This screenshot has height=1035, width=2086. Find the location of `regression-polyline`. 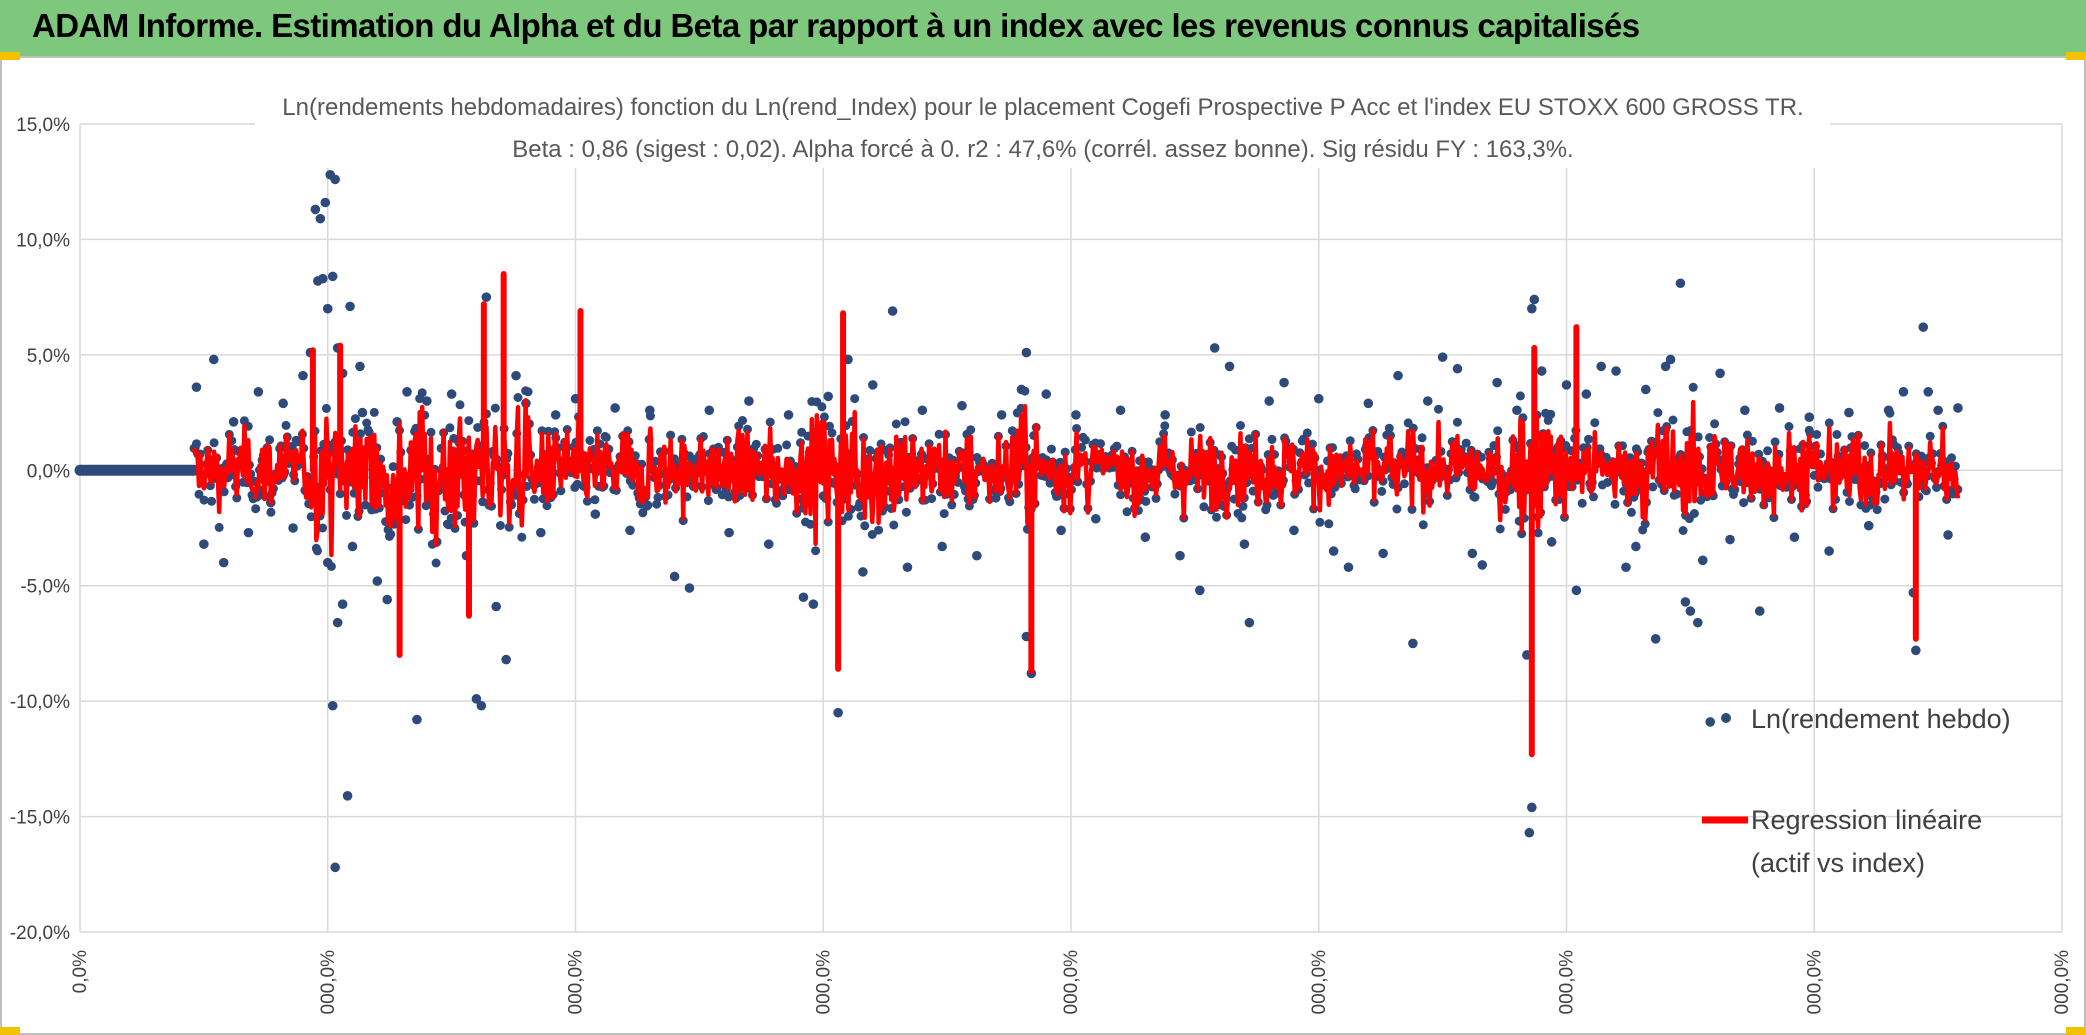

regression-polyline is located at coordinates (1076, 478).